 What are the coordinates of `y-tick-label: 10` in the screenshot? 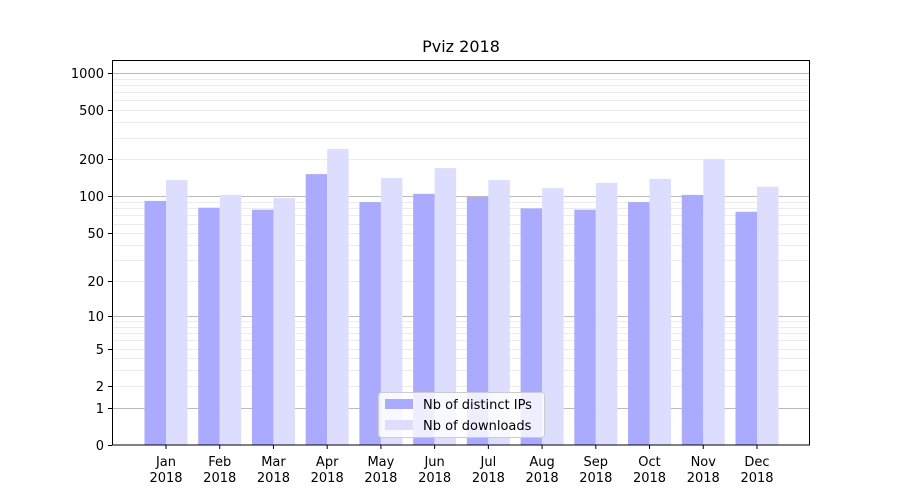 It's located at (95, 317).